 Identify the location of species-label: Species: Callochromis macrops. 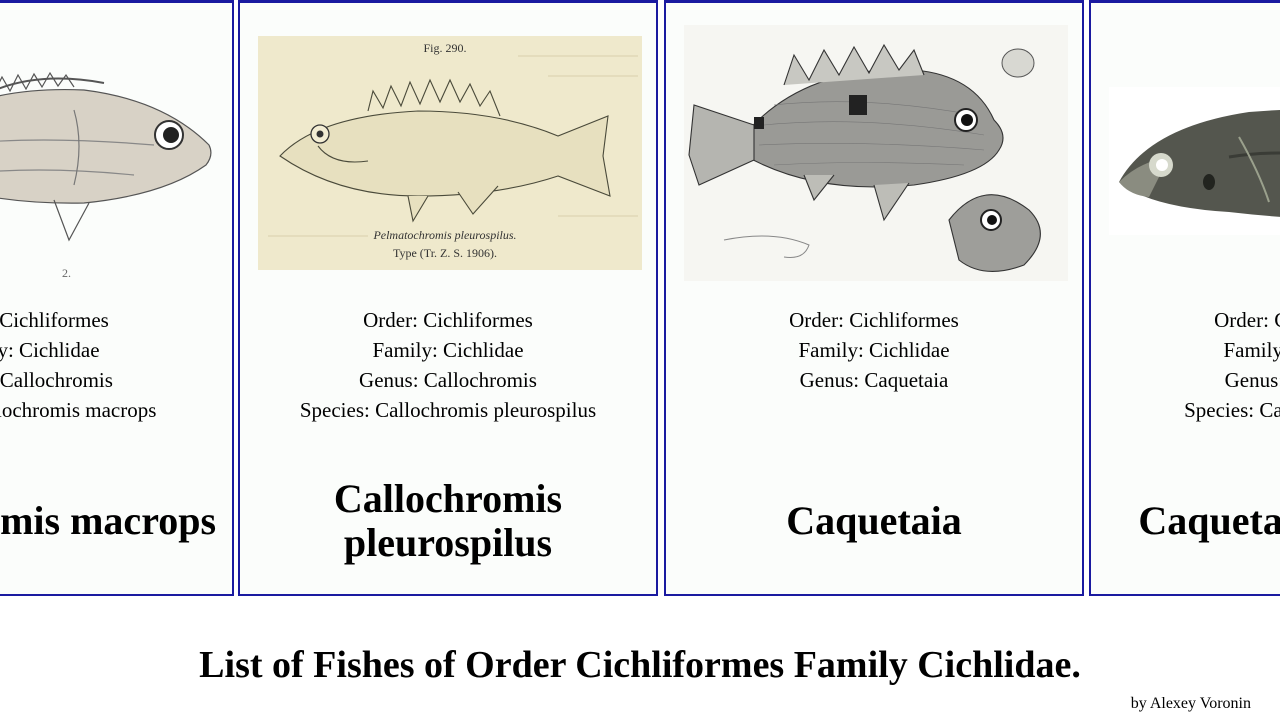
(78, 410).